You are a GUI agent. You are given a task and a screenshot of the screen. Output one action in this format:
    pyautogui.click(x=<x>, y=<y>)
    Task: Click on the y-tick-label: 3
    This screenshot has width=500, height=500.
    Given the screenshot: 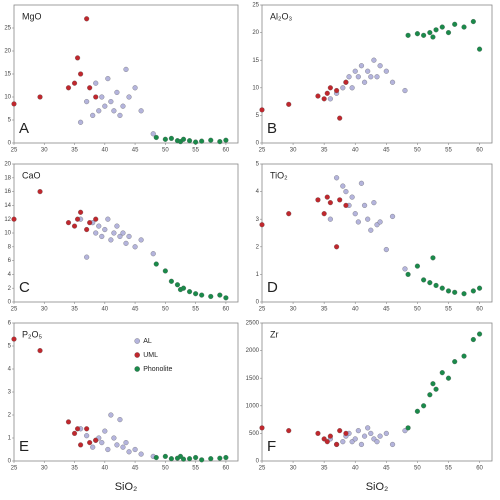 What is the action you would take?
    pyautogui.click(x=258, y=220)
    